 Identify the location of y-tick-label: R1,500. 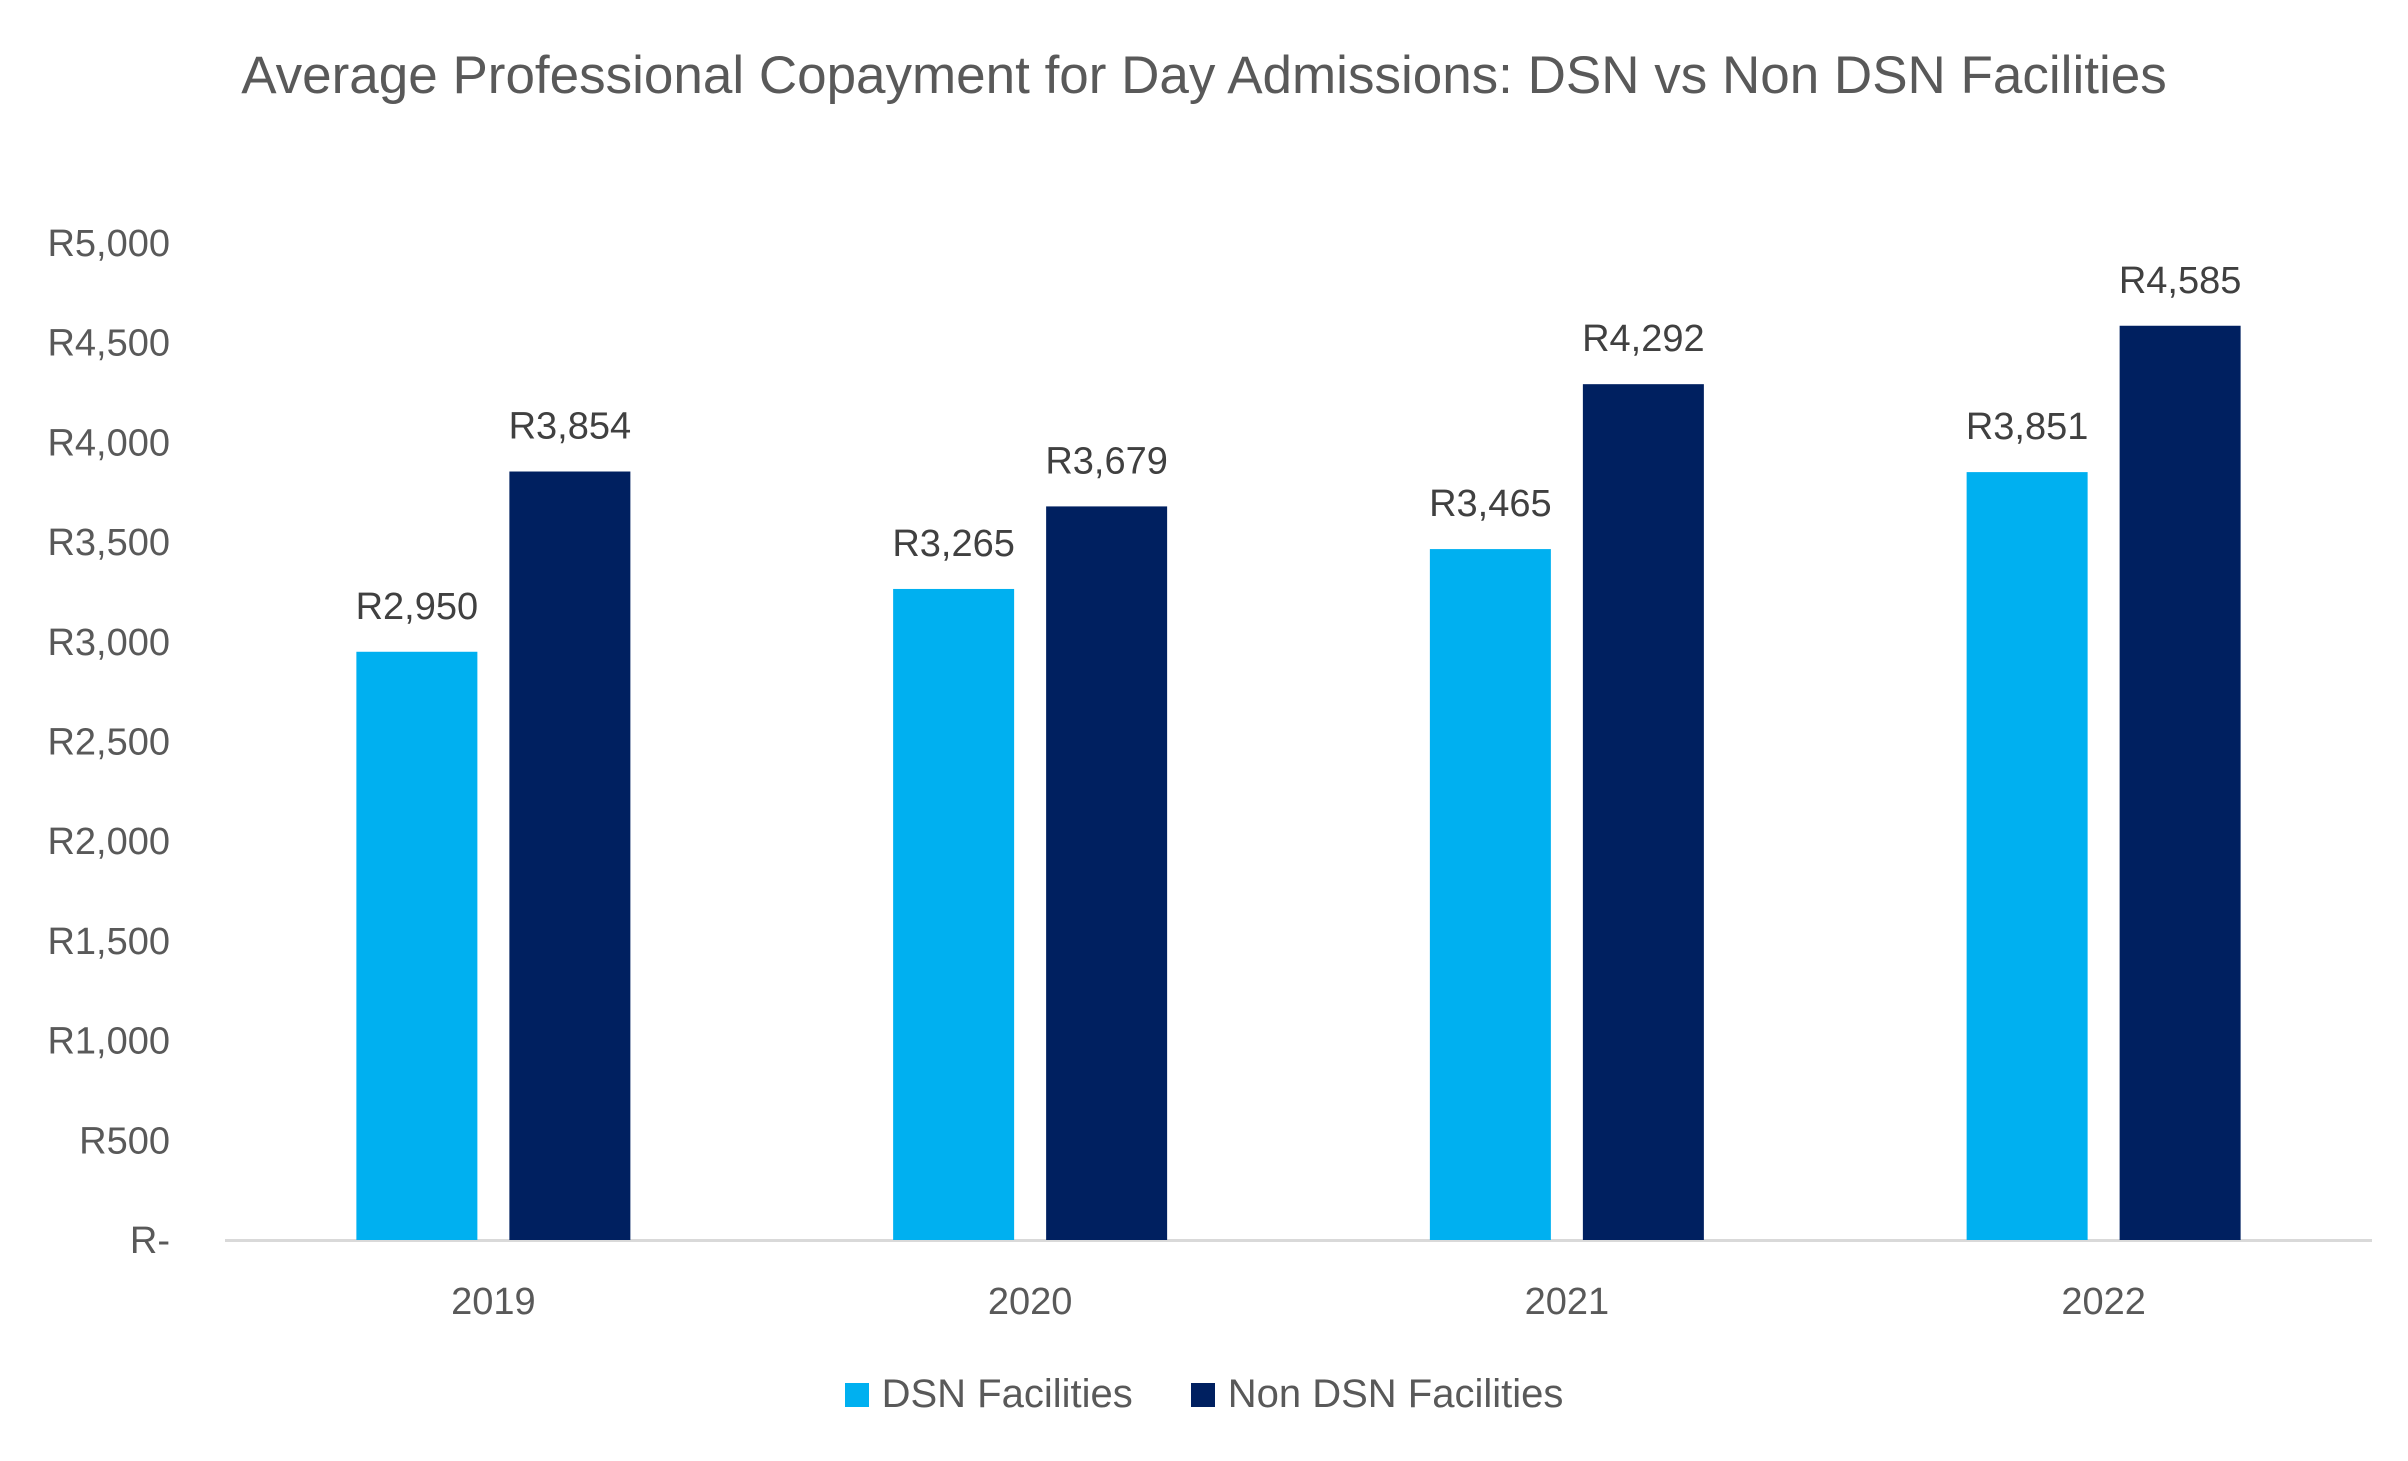
(108, 942).